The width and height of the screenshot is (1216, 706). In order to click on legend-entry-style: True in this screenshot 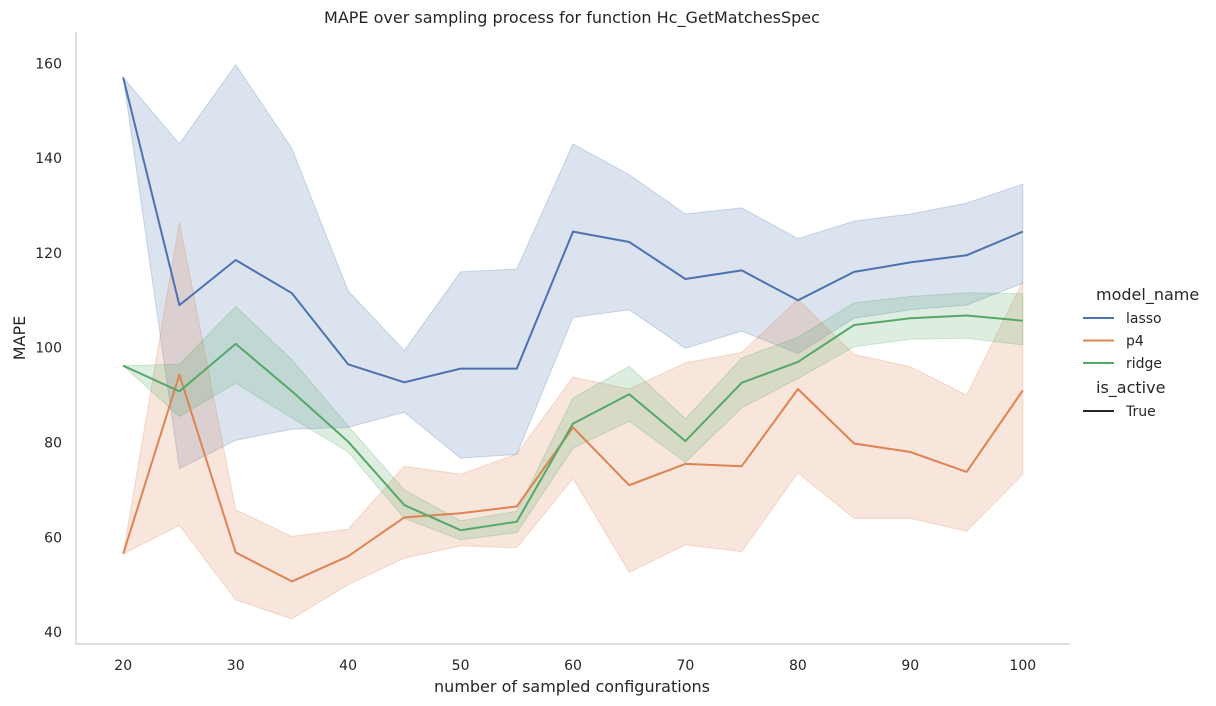, I will do `click(1119, 412)`.